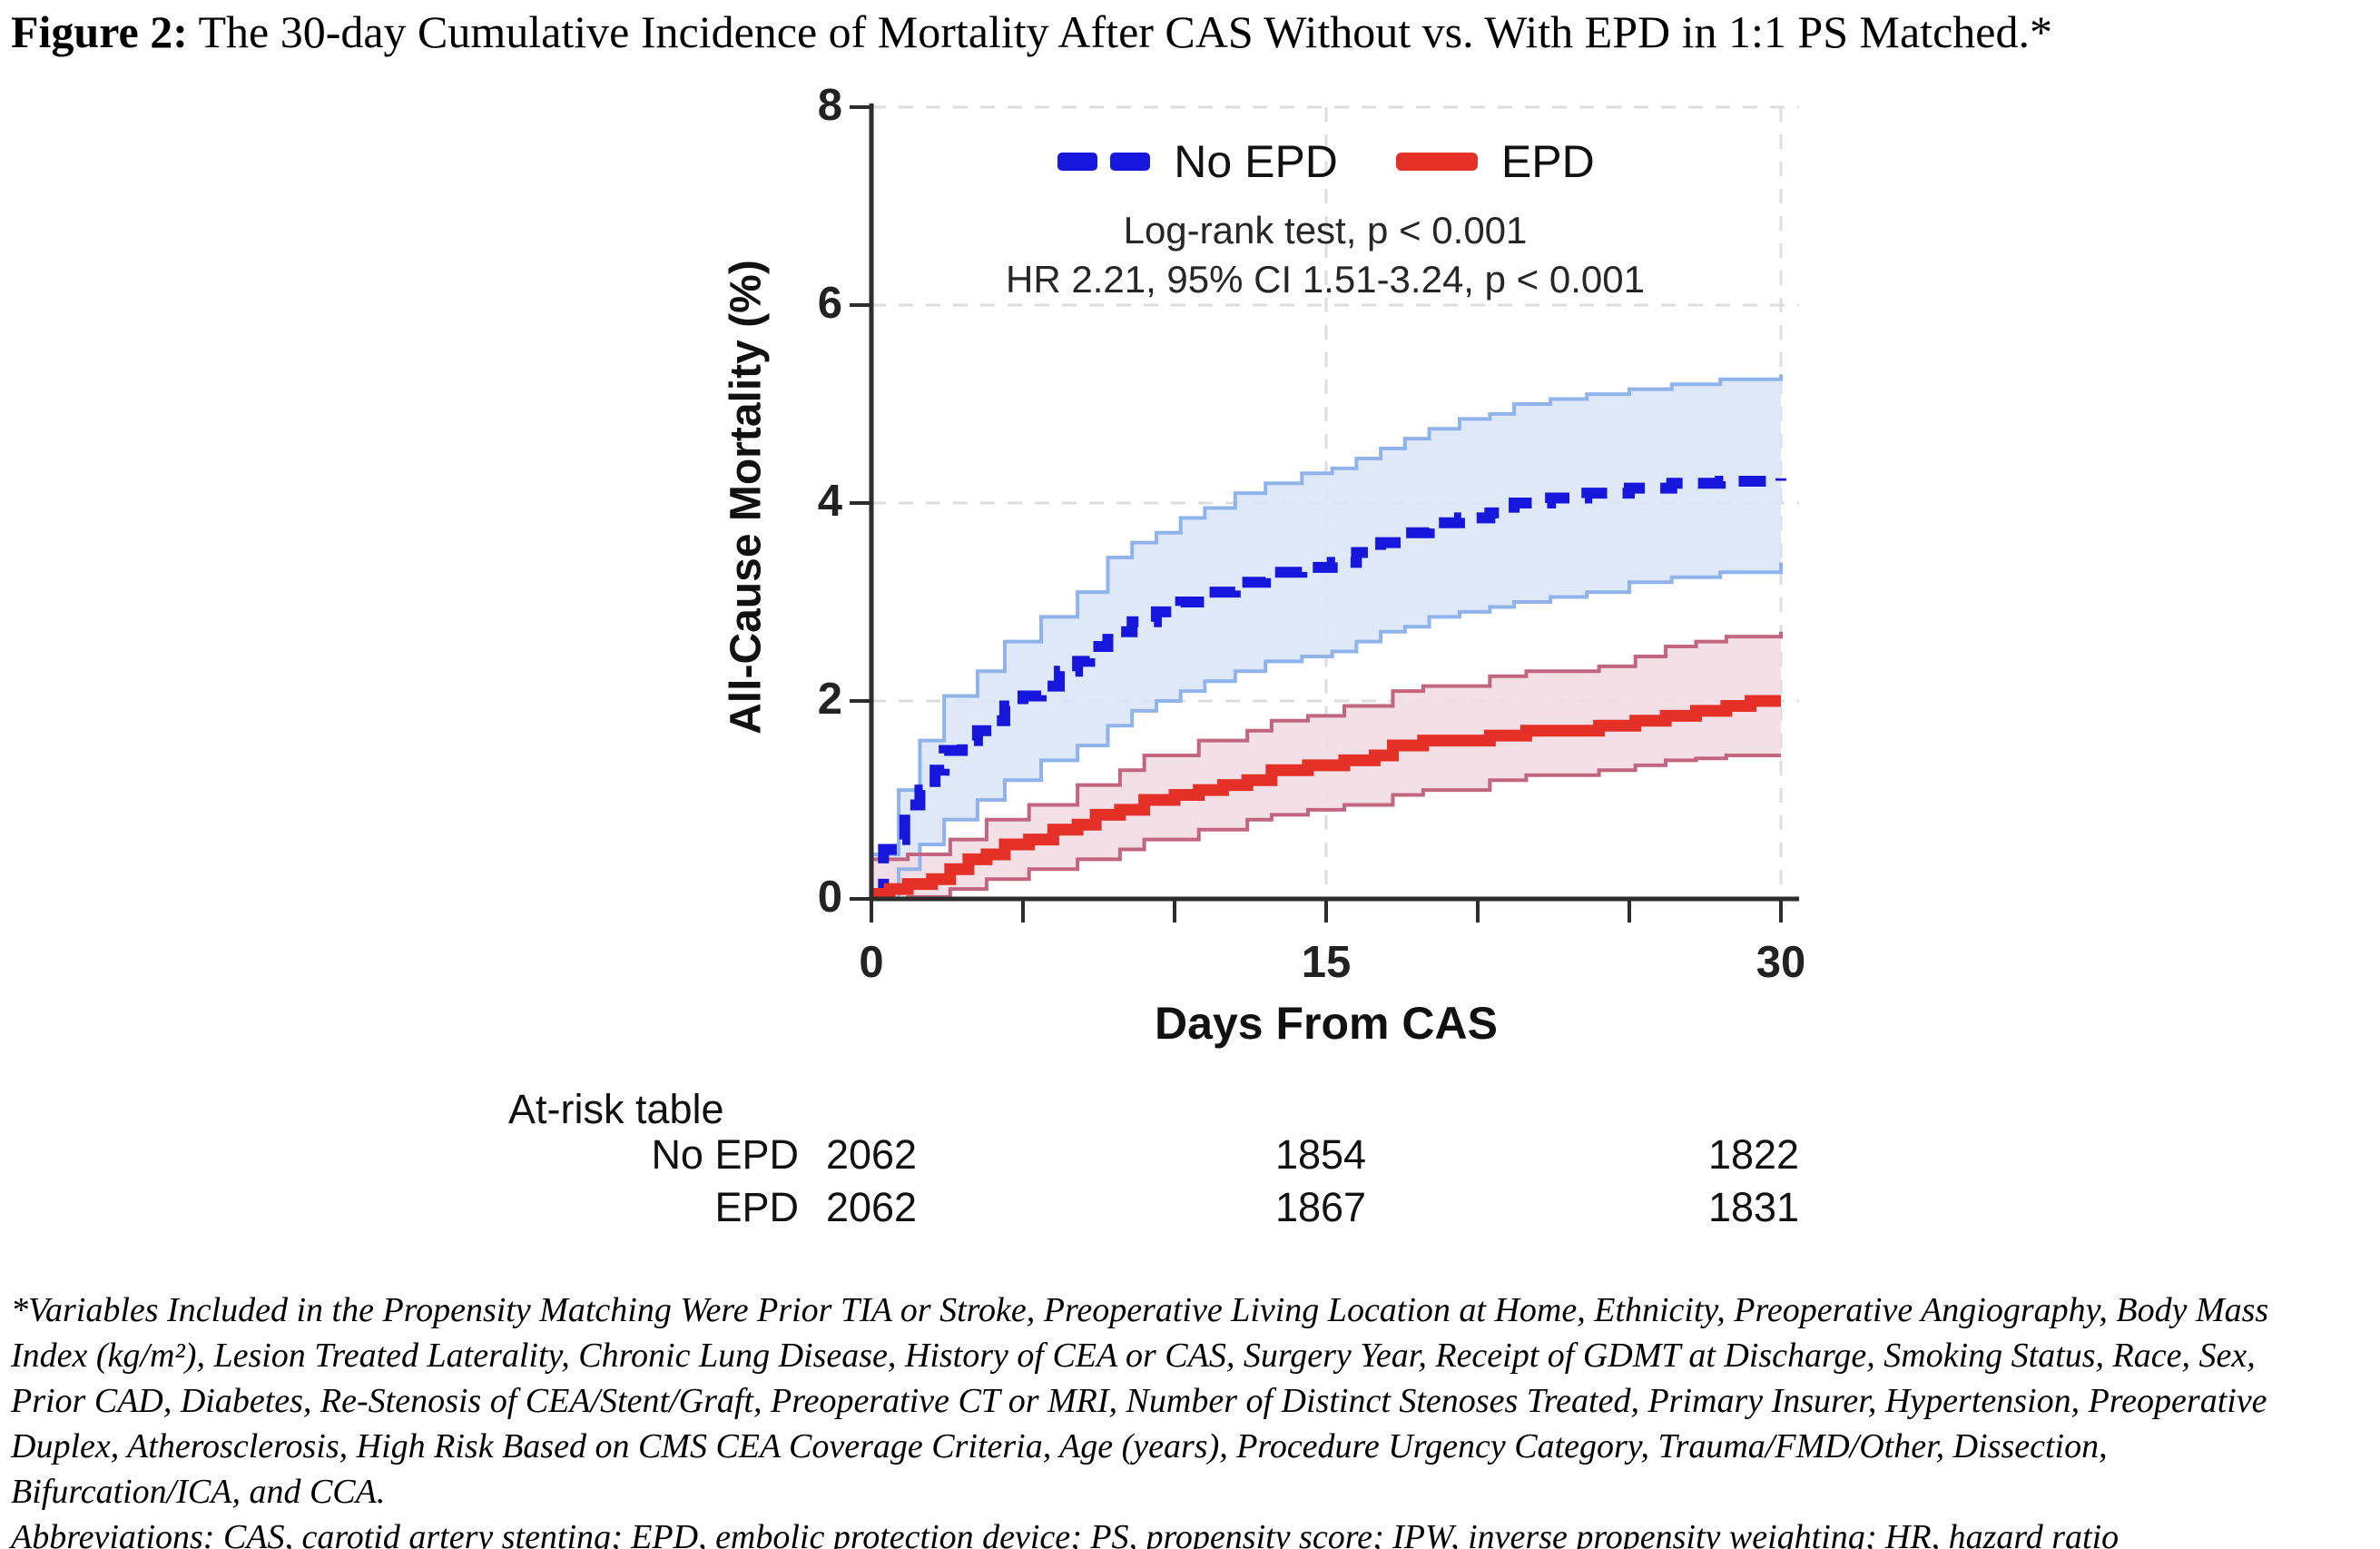 The image size is (2380, 1549). Describe the element at coordinates (829, 502) in the screenshot. I see `y-tick-label: 4` at that location.